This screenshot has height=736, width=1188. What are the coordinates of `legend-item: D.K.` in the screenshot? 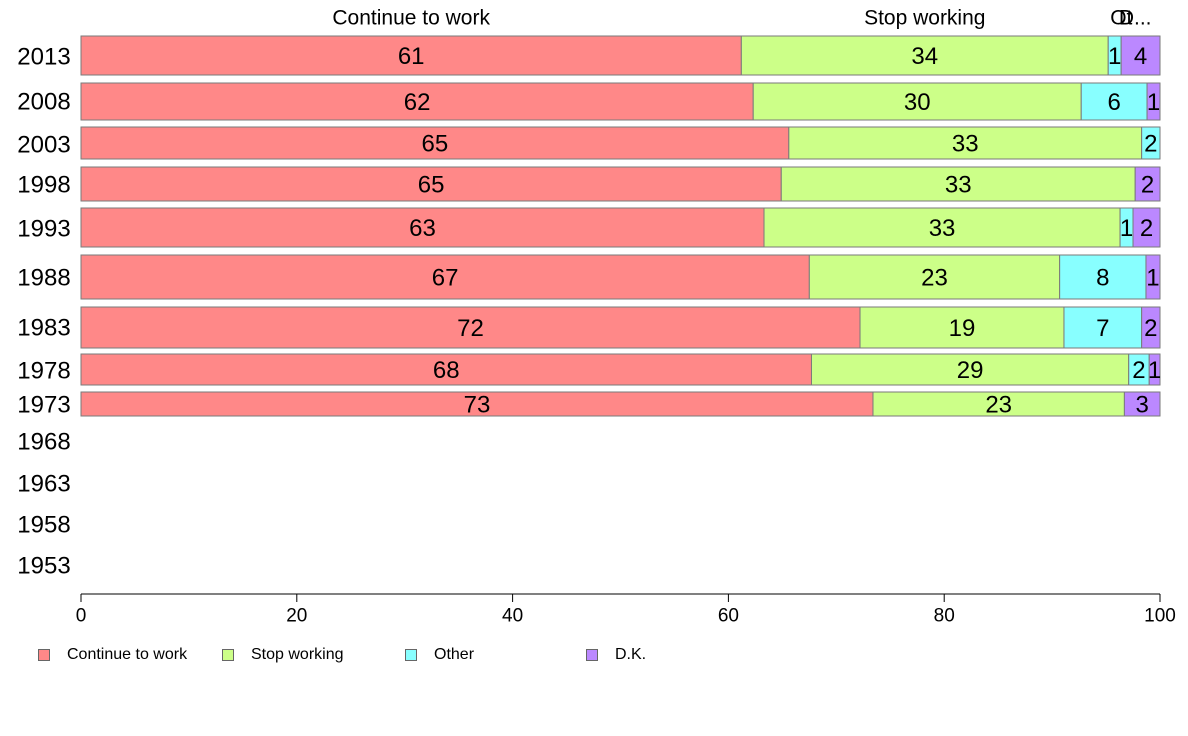 It's located at (616, 655).